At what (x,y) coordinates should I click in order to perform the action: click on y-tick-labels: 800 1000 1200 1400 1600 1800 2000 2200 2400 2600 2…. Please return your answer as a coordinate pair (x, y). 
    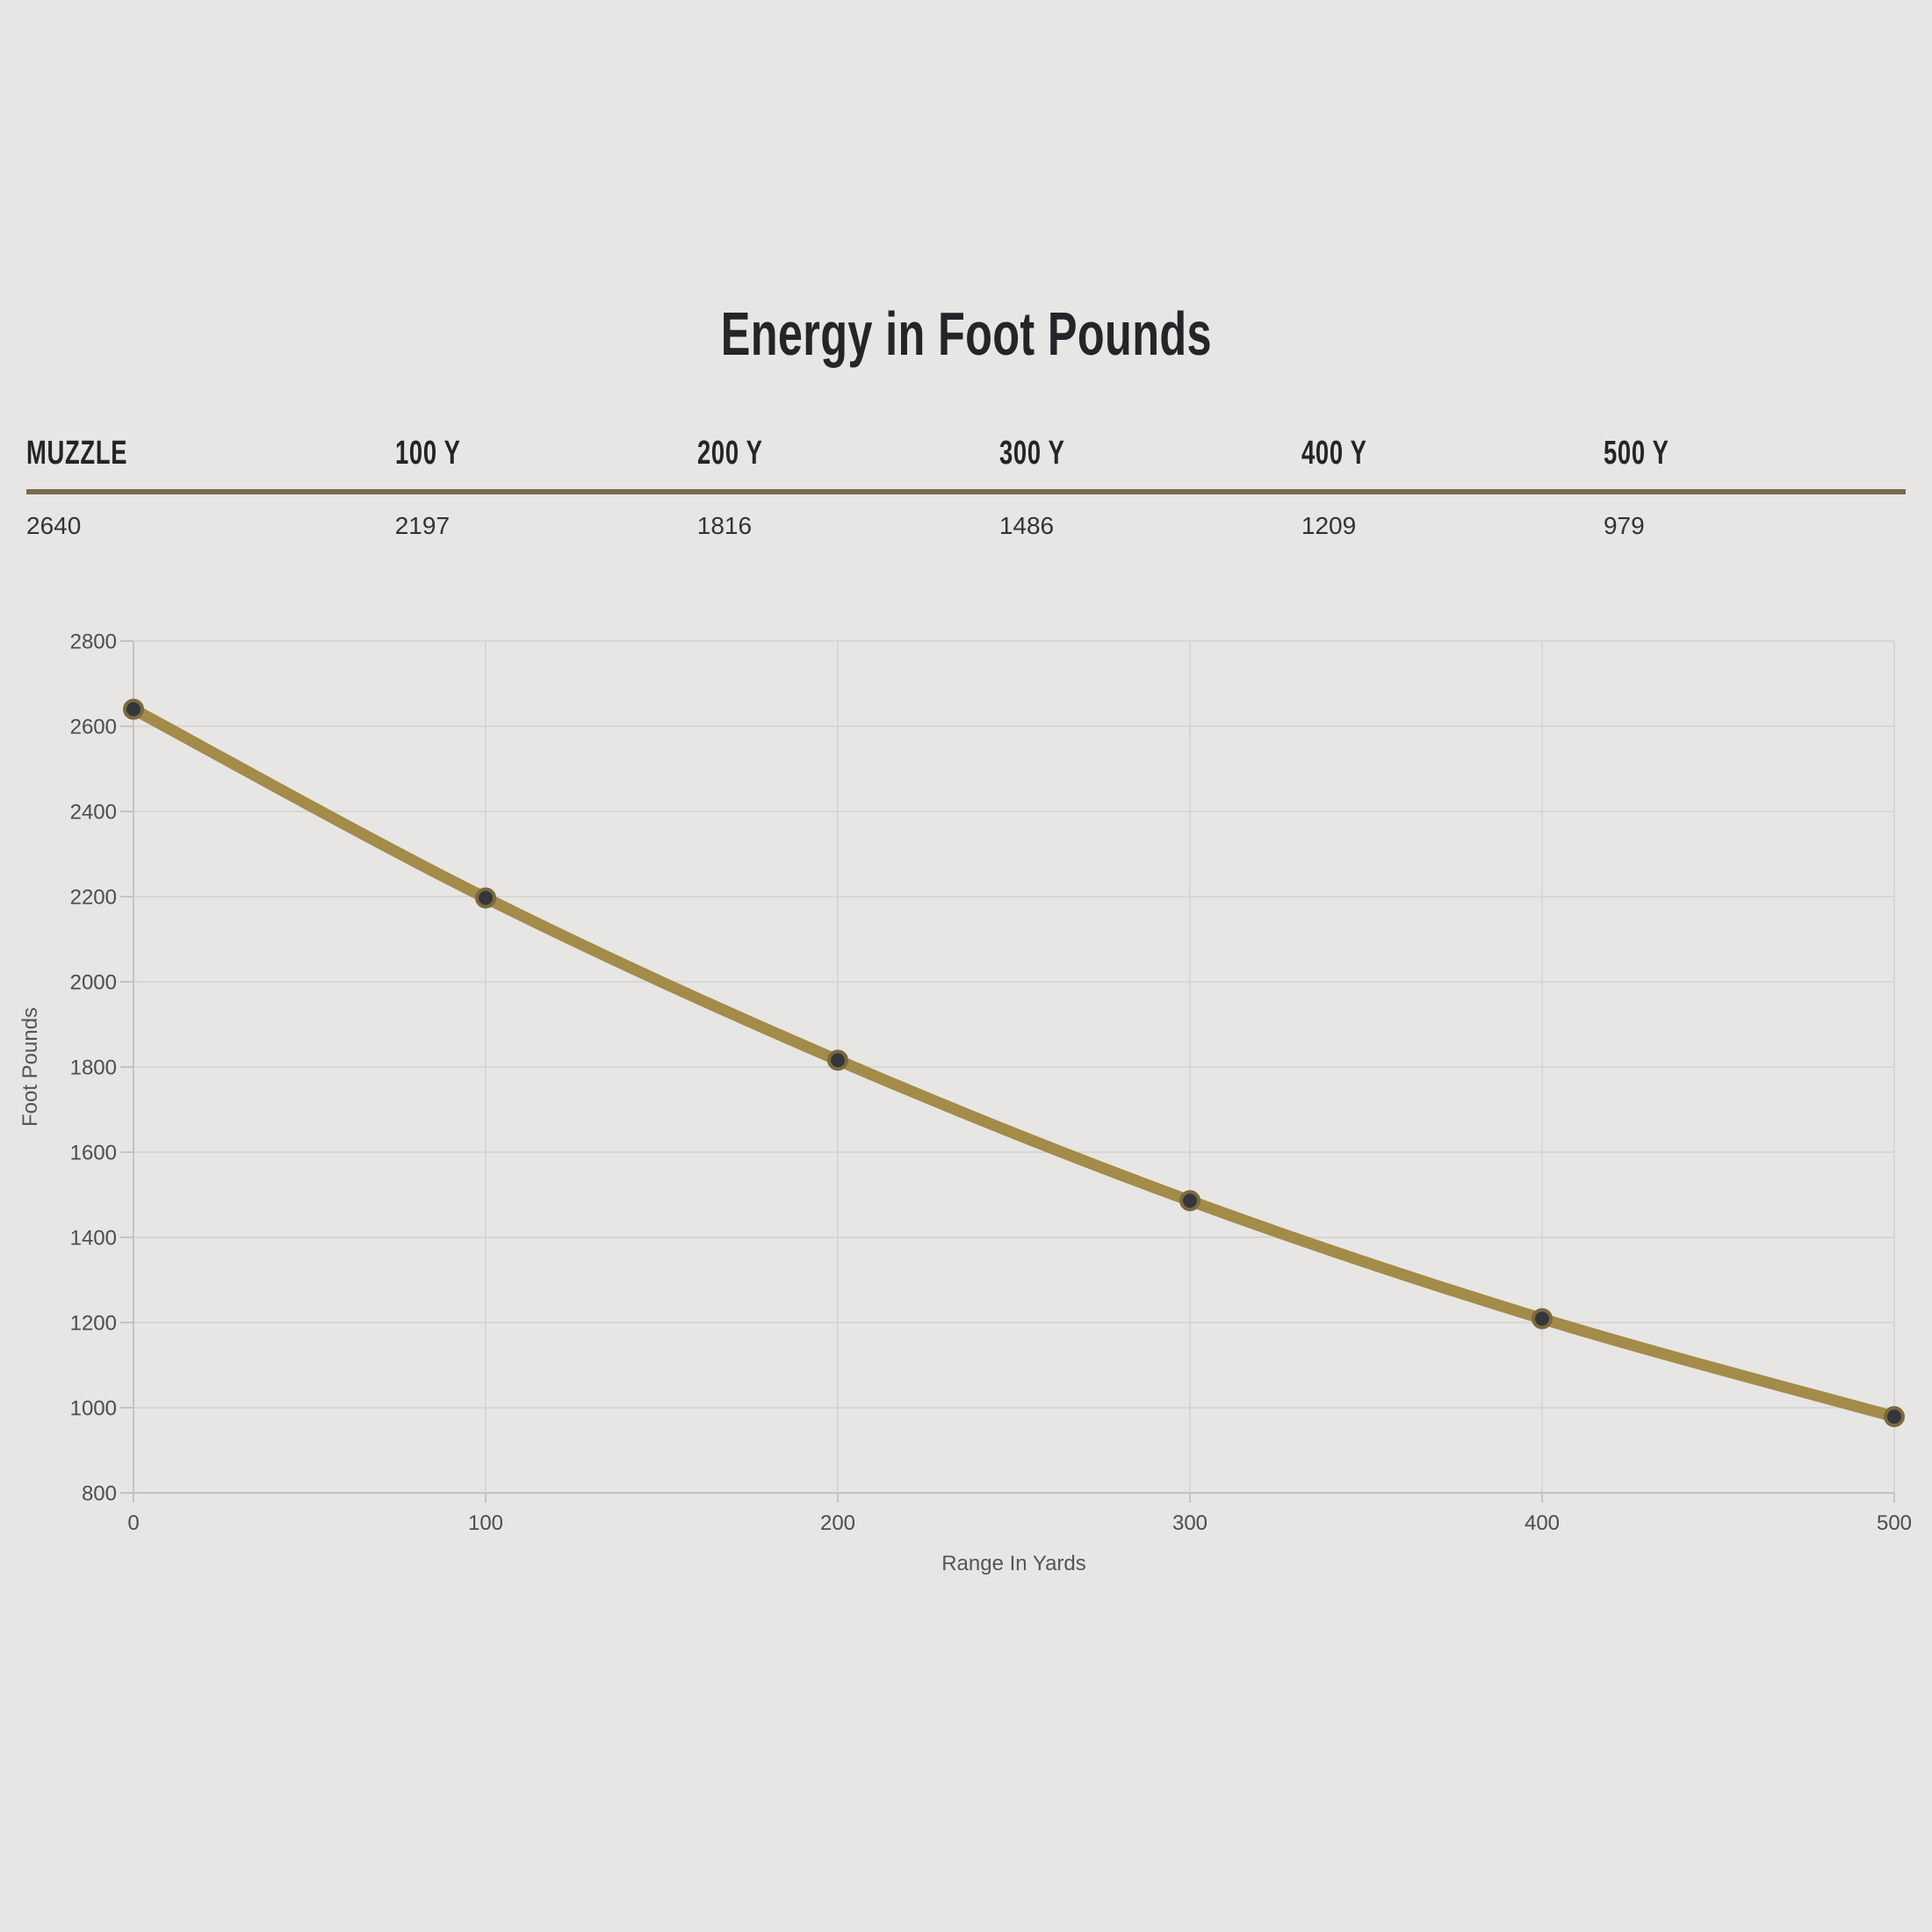
    Looking at the image, I should click on (93, 1068).